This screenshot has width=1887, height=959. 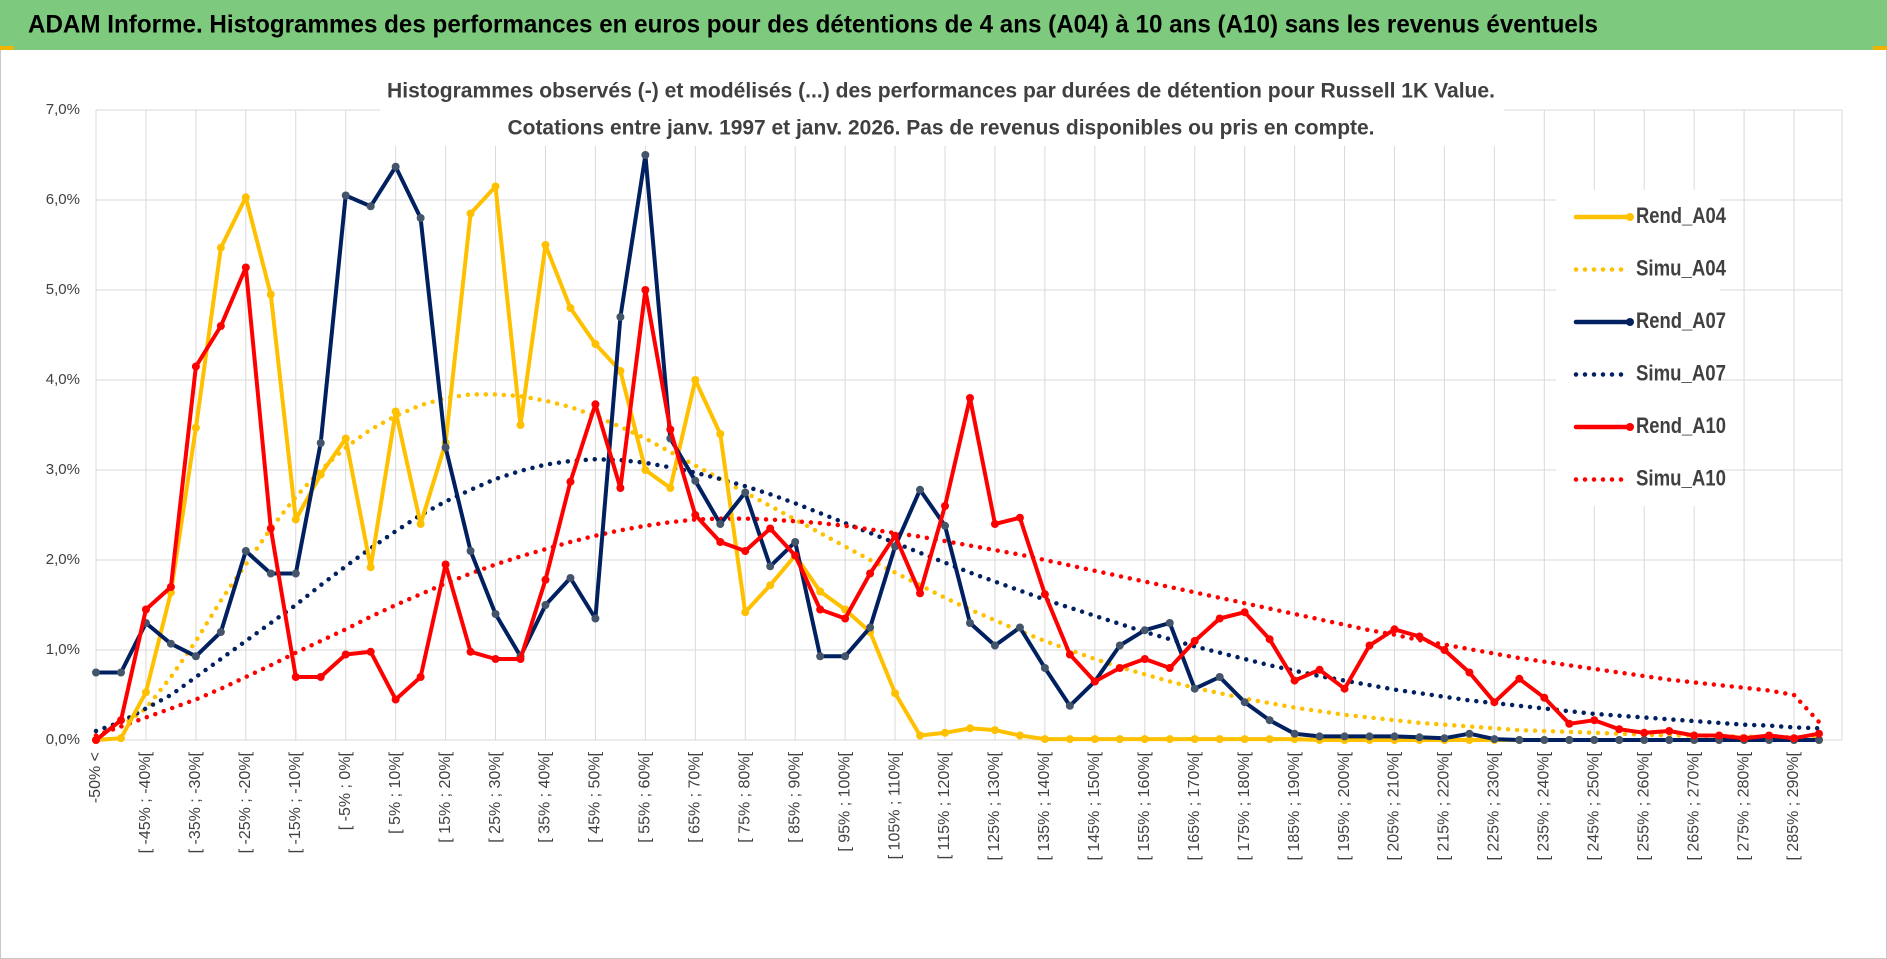 What do you see at coordinates (595, 796) in the screenshot?
I see `x-tick-label: [ 45% ; 50%[` at bounding box center [595, 796].